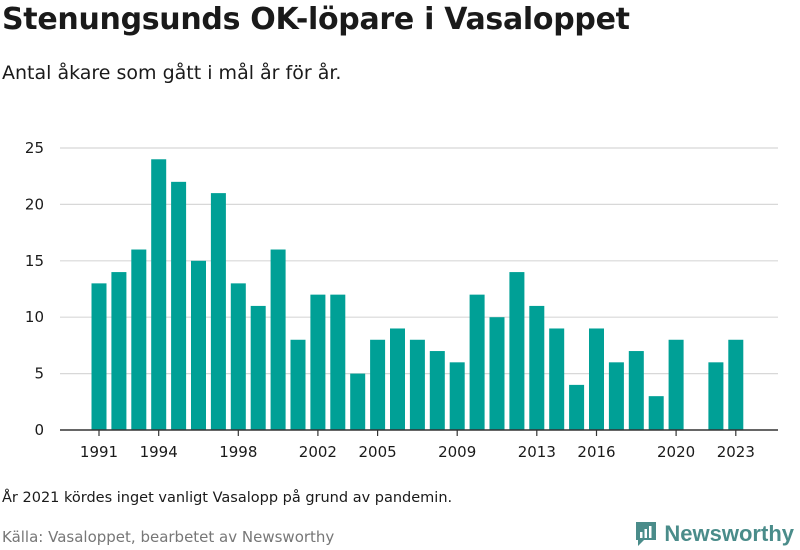  What do you see at coordinates (419, 432) in the screenshot?
I see `x-axis` at bounding box center [419, 432].